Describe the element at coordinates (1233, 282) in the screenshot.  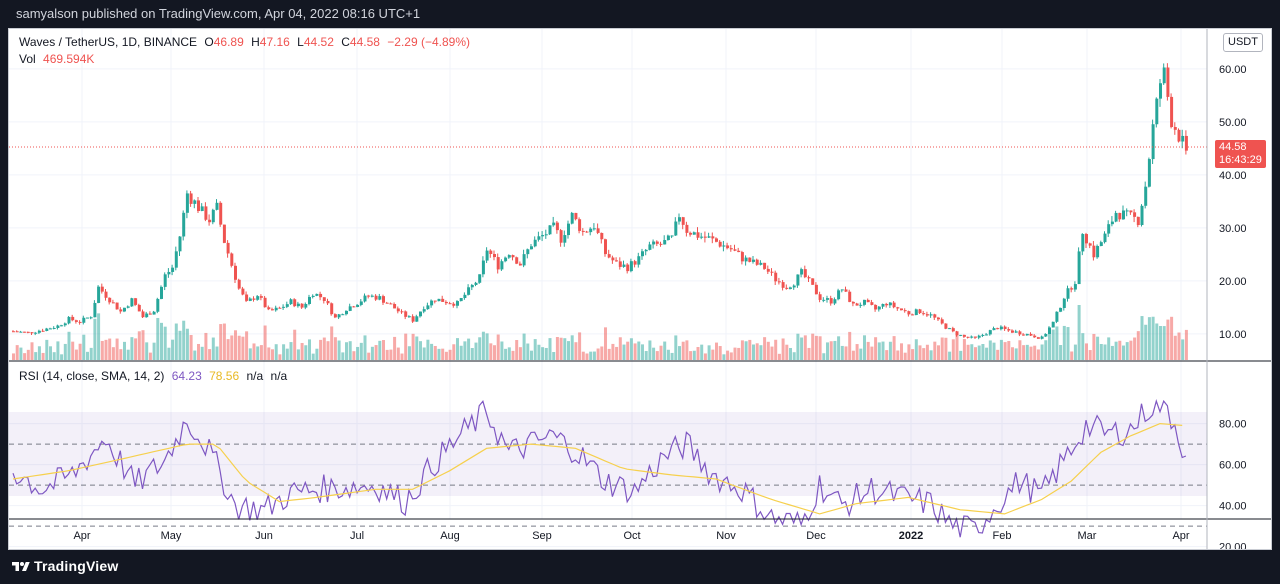
I see `price-tick-label: 20.00` at that location.